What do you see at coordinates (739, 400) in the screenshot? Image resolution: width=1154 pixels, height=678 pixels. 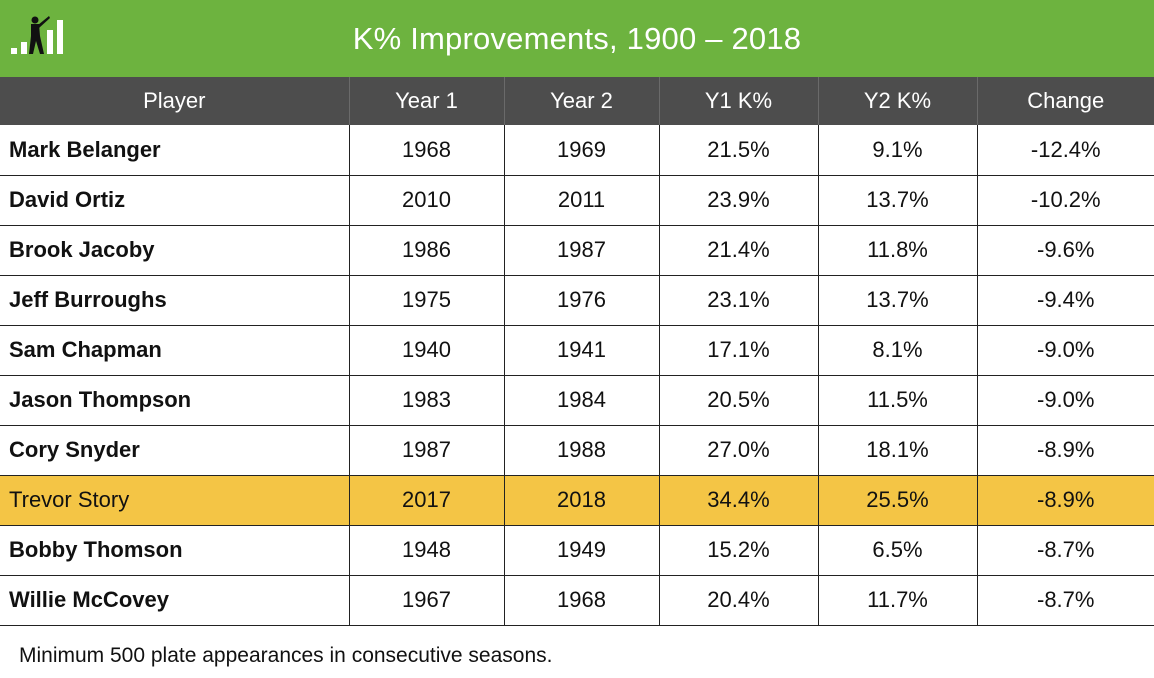 I see `cell-y1-k-pct: 20.5%` at bounding box center [739, 400].